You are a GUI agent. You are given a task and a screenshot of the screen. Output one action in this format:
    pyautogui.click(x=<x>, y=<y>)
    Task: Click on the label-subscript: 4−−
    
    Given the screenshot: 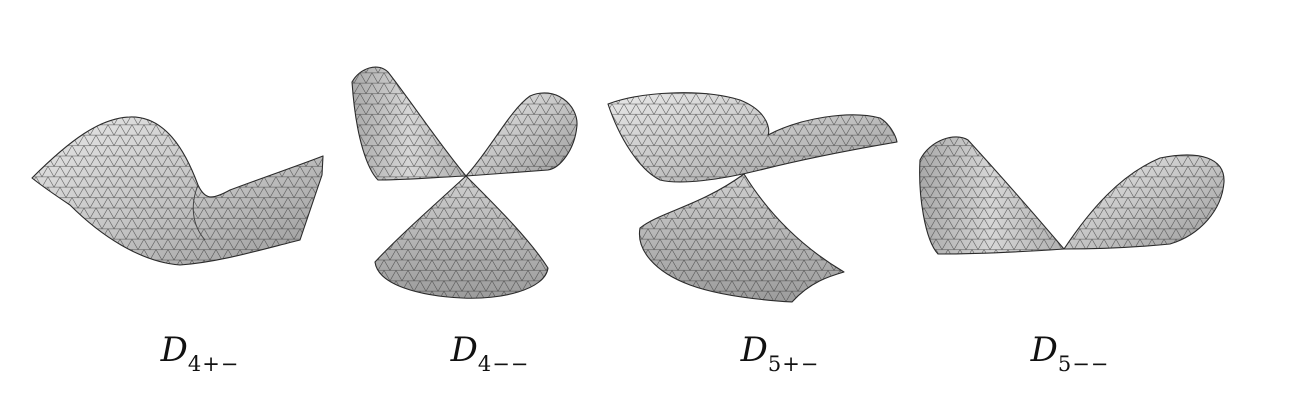 What is the action you would take?
    pyautogui.click(x=503, y=364)
    